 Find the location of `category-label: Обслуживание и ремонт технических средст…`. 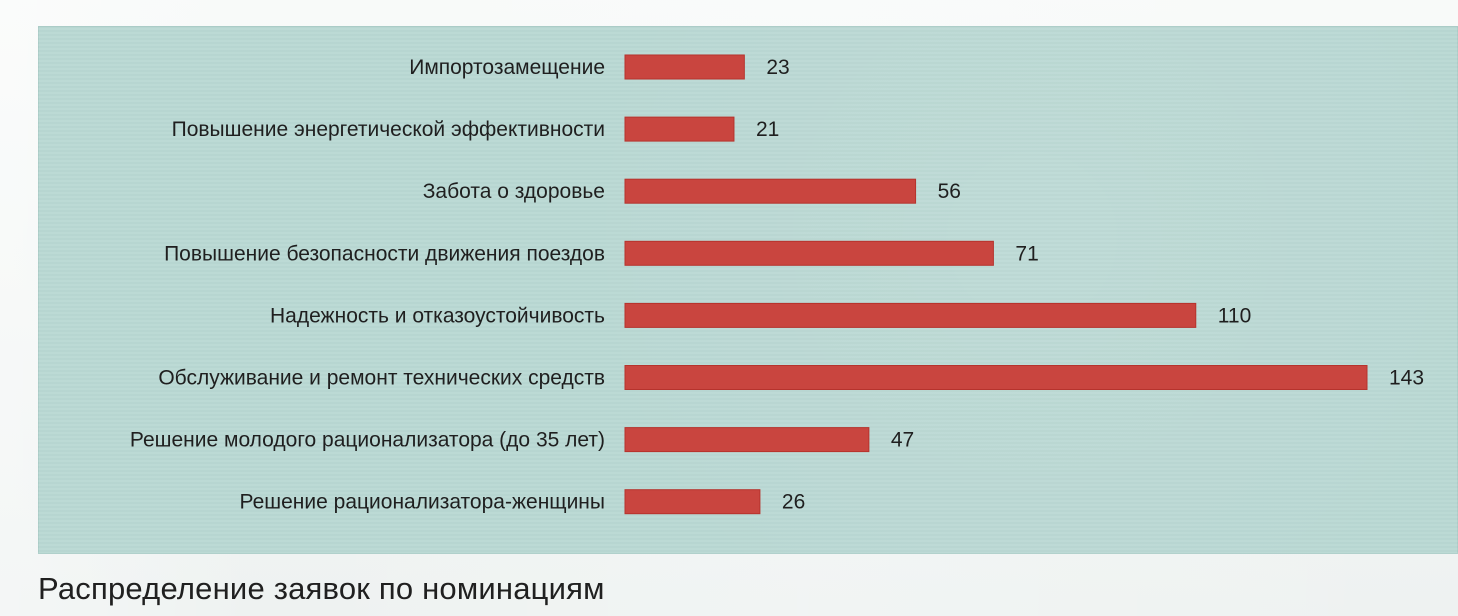

category-label: Обслуживание и ремонт технических средст… is located at coordinates (381, 378).